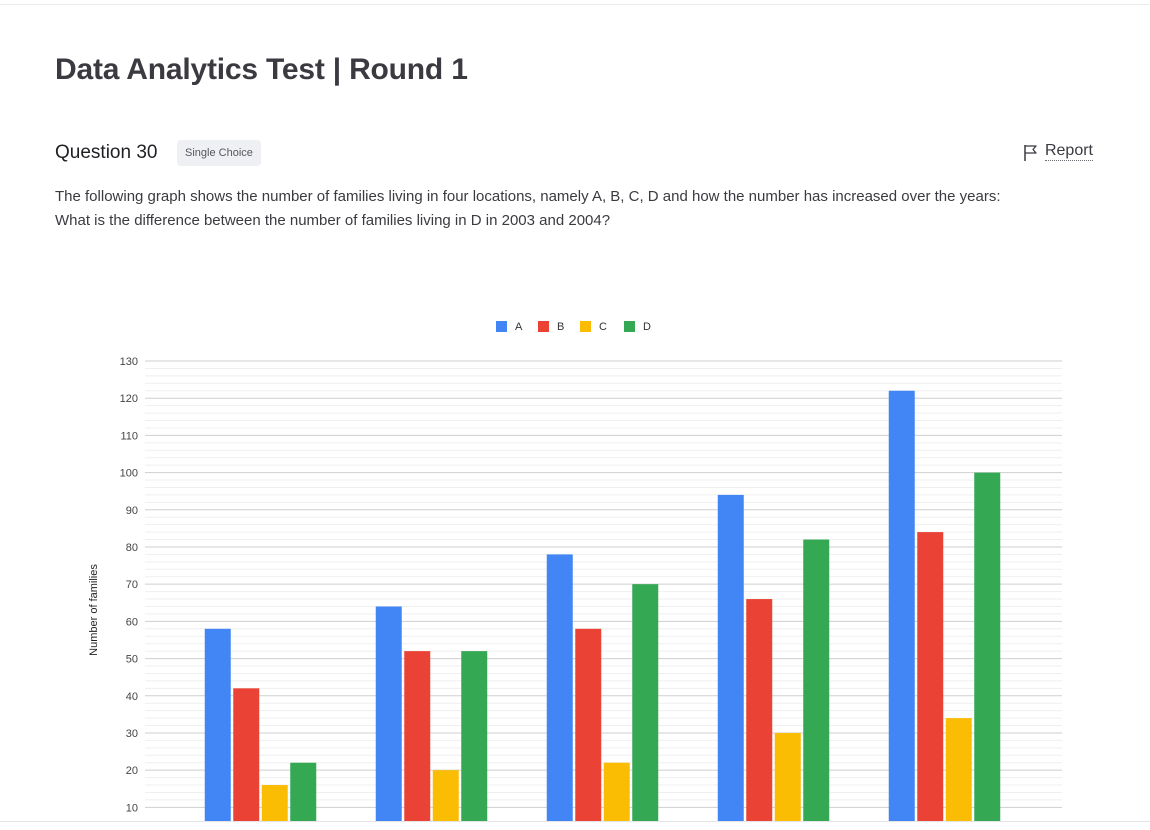  I want to click on legend-label-c: C, so click(603, 327).